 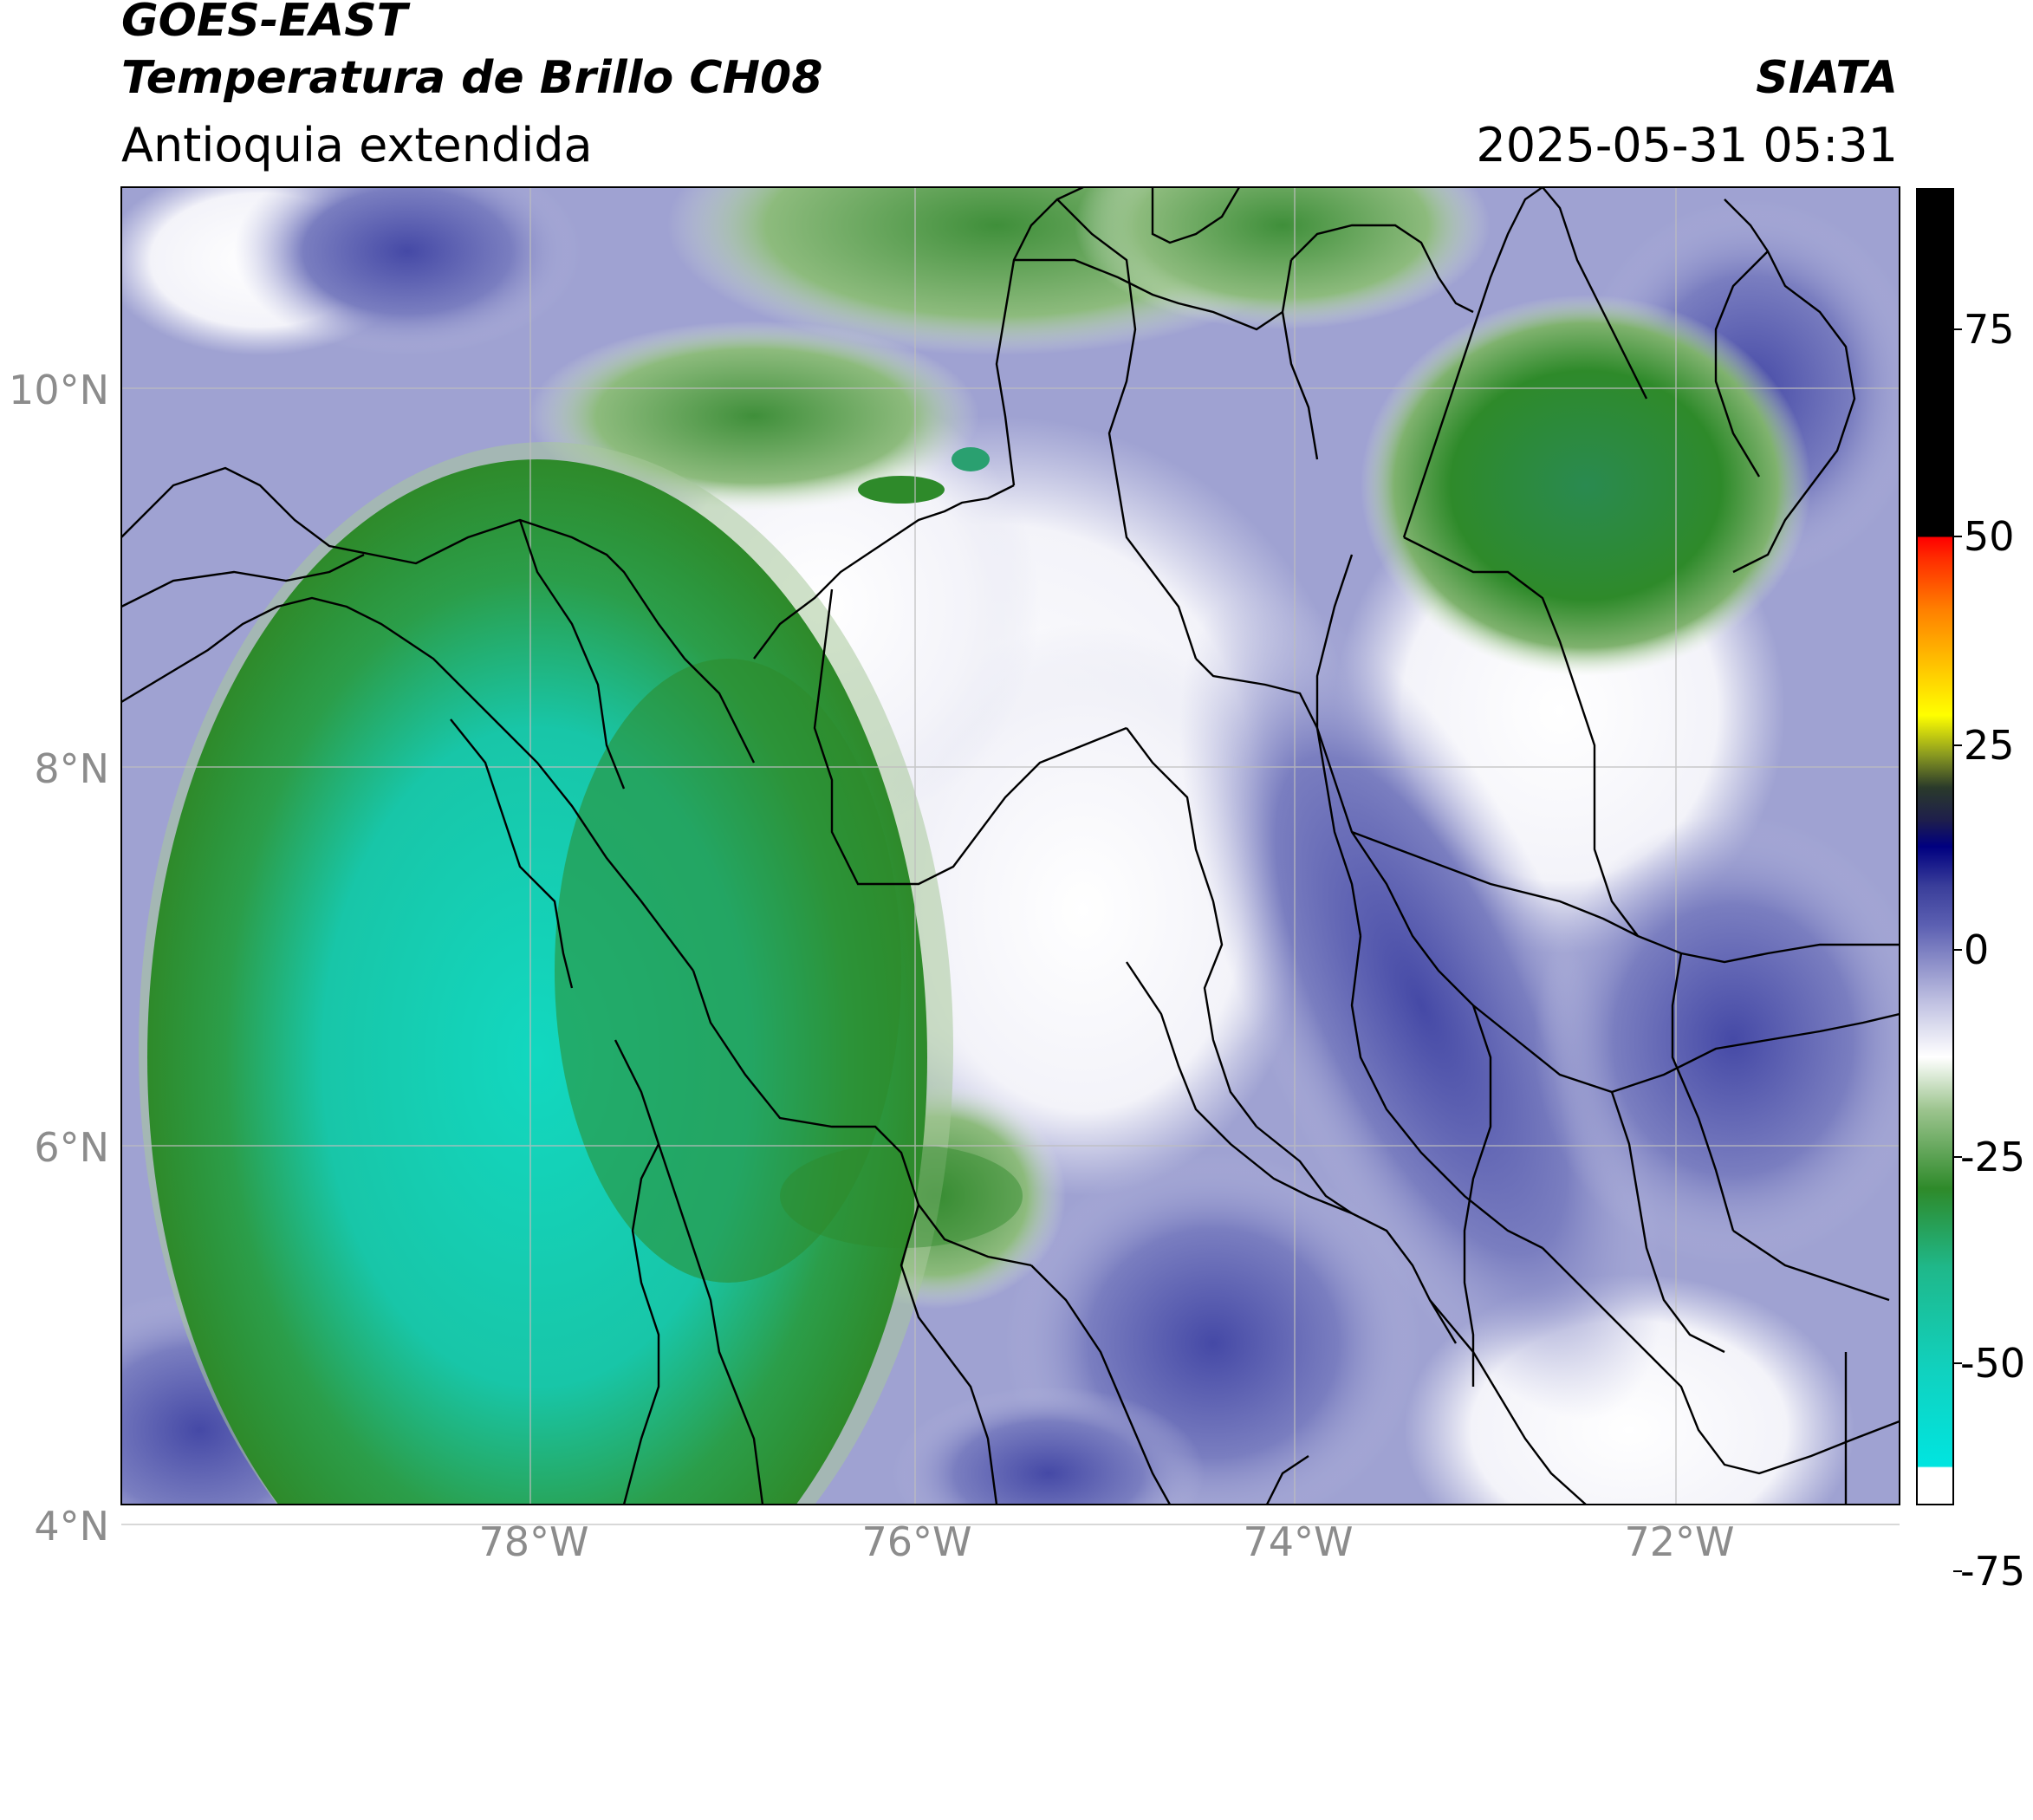 I want to click on satellite-title: GOES-EAST, so click(x=264, y=23).